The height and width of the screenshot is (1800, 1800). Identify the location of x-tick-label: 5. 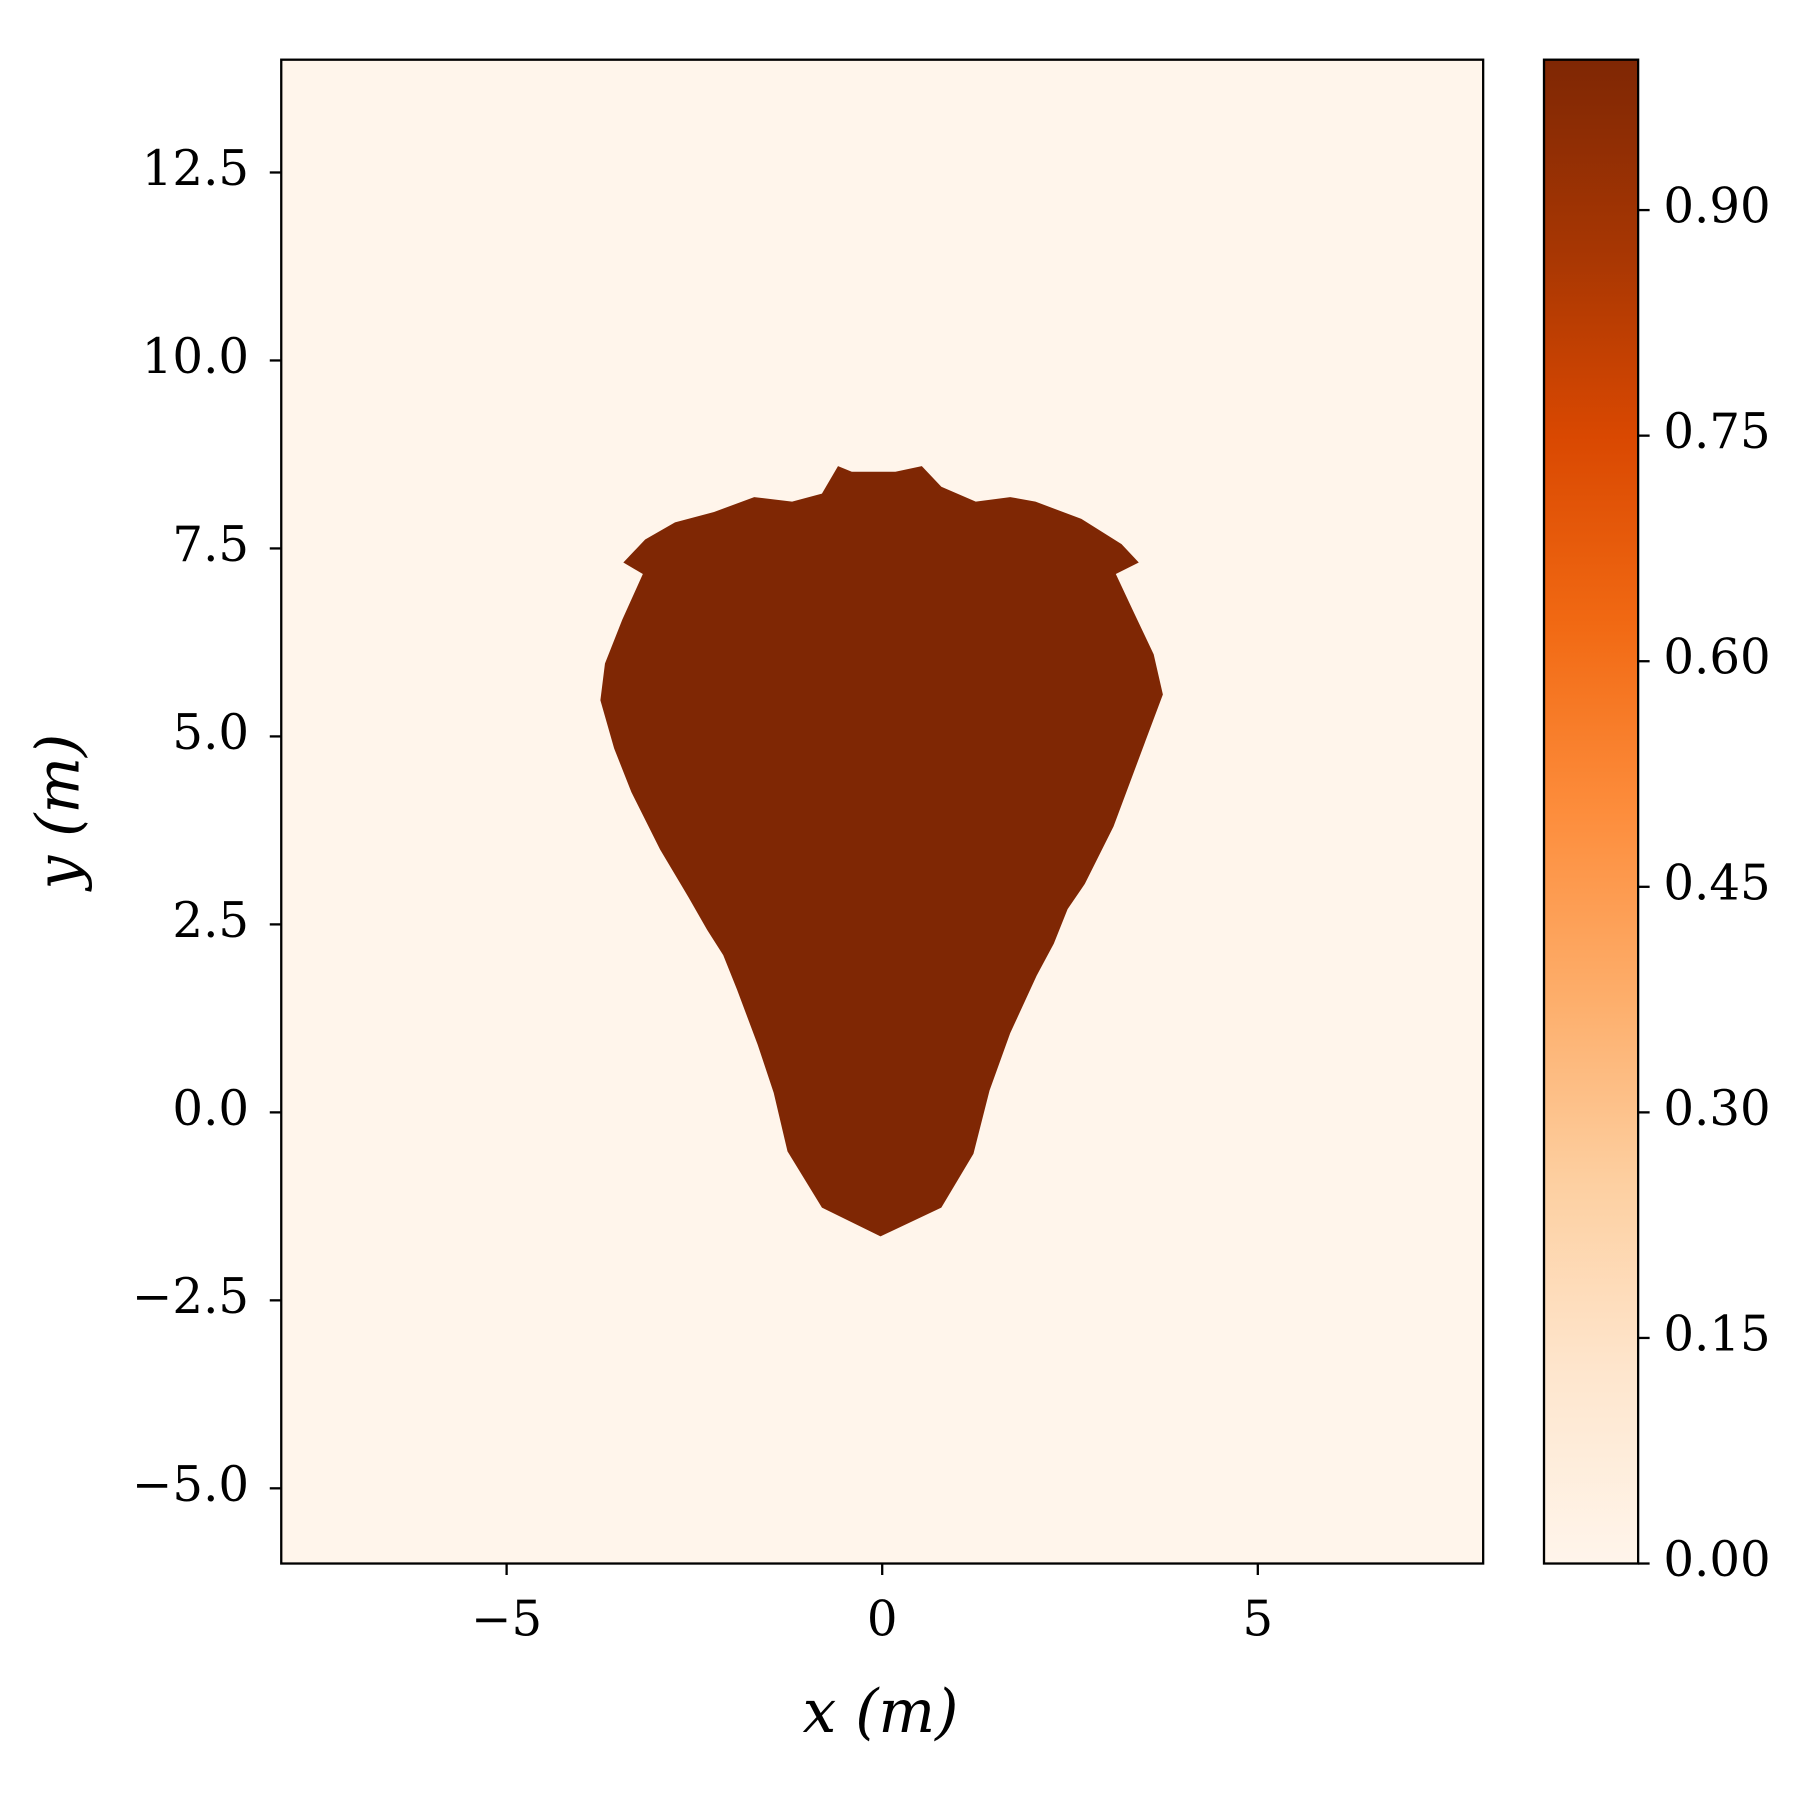
(1257, 1620).